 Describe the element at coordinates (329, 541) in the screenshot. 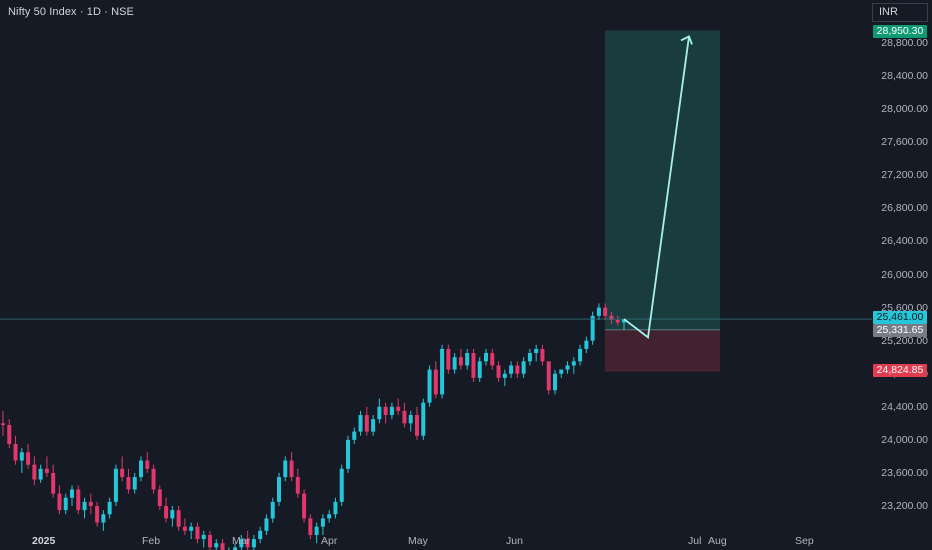

I see `time-tick-label: Apr` at that location.